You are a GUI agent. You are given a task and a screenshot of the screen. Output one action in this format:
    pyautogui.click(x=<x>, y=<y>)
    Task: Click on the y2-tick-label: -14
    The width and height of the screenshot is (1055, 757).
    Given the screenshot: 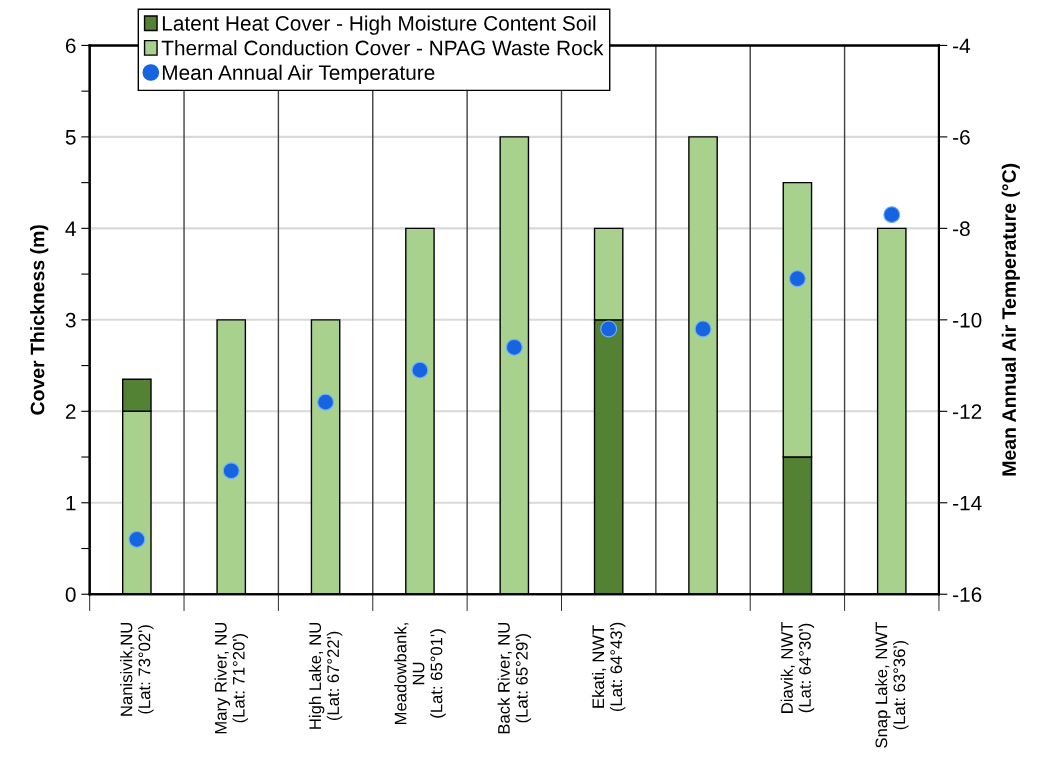 What is the action you would take?
    pyautogui.click(x=967, y=503)
    